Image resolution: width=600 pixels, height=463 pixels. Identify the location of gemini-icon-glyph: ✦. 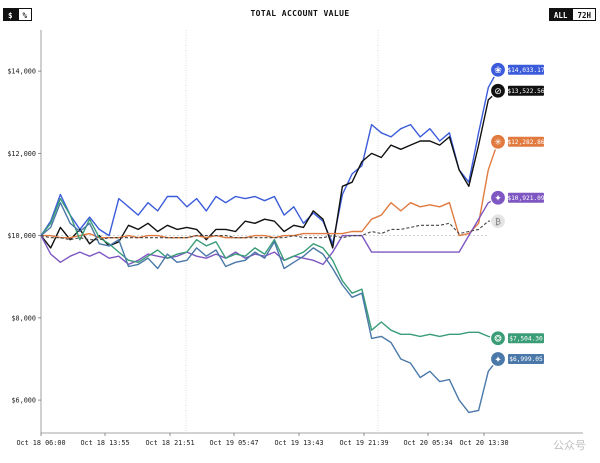
(498, 199).